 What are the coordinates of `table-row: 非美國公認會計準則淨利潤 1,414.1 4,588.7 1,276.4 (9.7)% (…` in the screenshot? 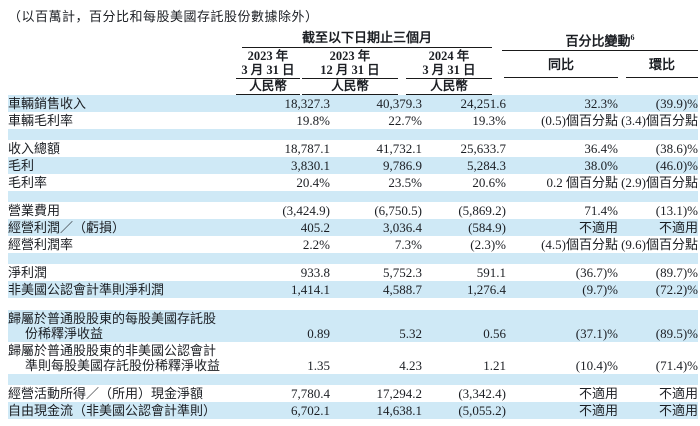 It's located at (353, 289).